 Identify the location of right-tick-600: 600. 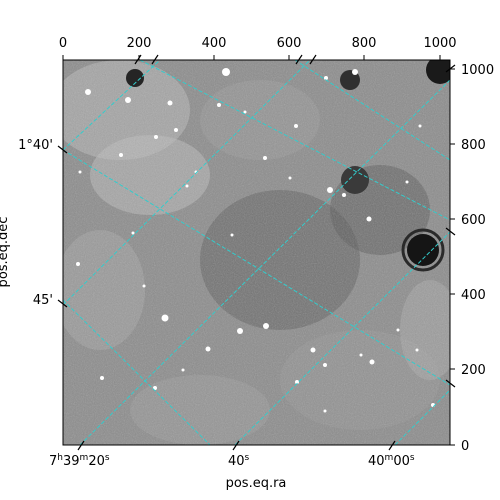
(473, 220).